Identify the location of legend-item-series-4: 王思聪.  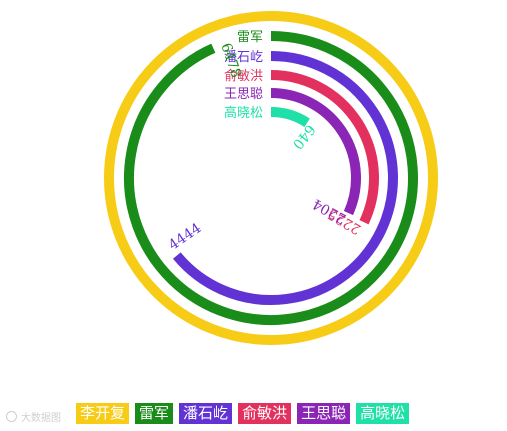
(324, 413).